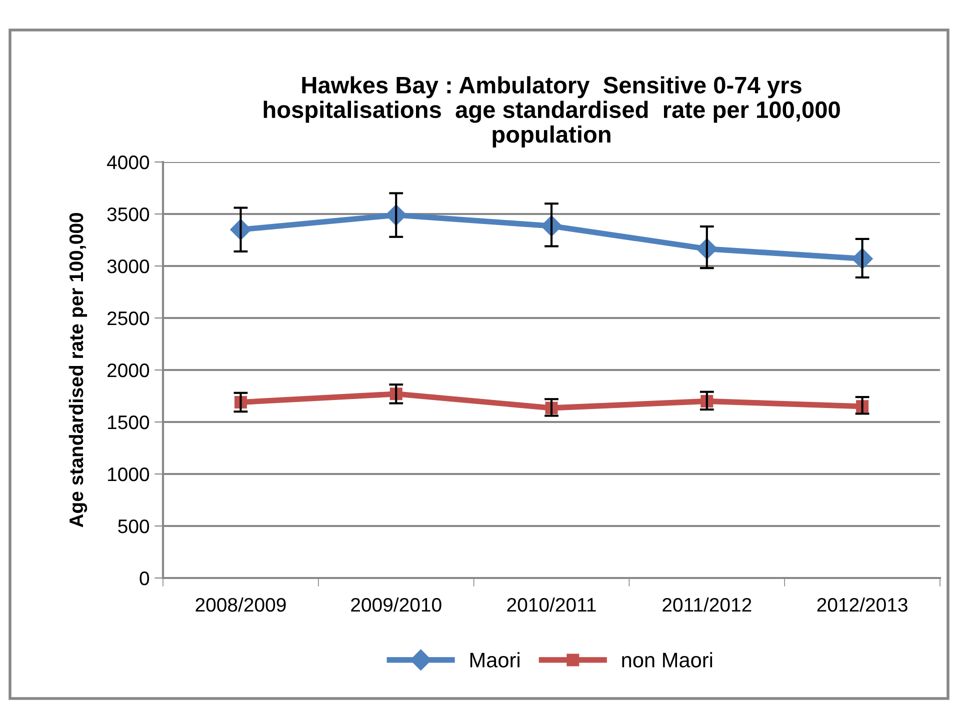  What do you see at coordinates (241, 604) in the screenshot?
I see `x-tick-label: 2008/2009` at bounding box center [241, 604].